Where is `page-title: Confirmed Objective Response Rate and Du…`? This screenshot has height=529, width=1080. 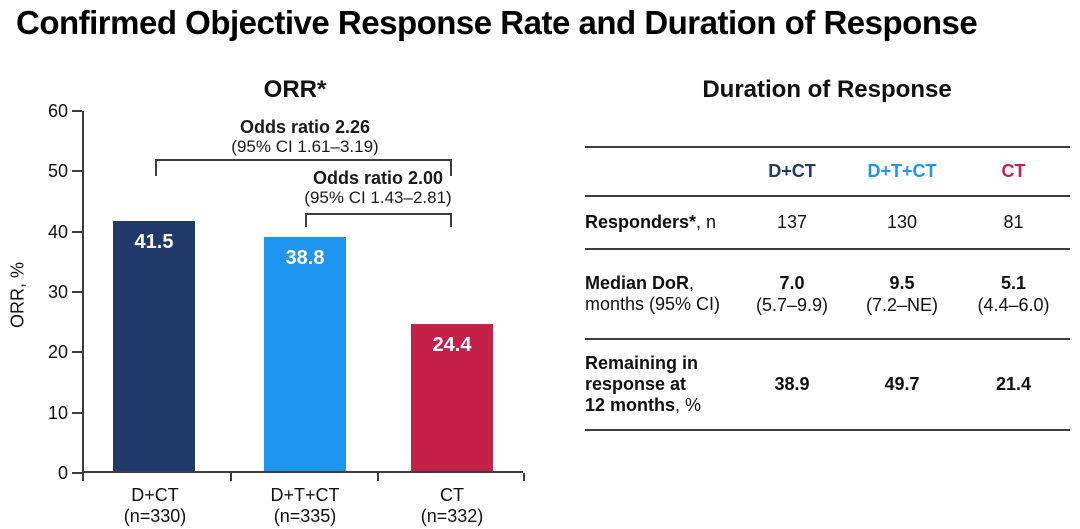
page-title: Confirmed Objective Response Rate and Du… is located at coordinates (497, 22).